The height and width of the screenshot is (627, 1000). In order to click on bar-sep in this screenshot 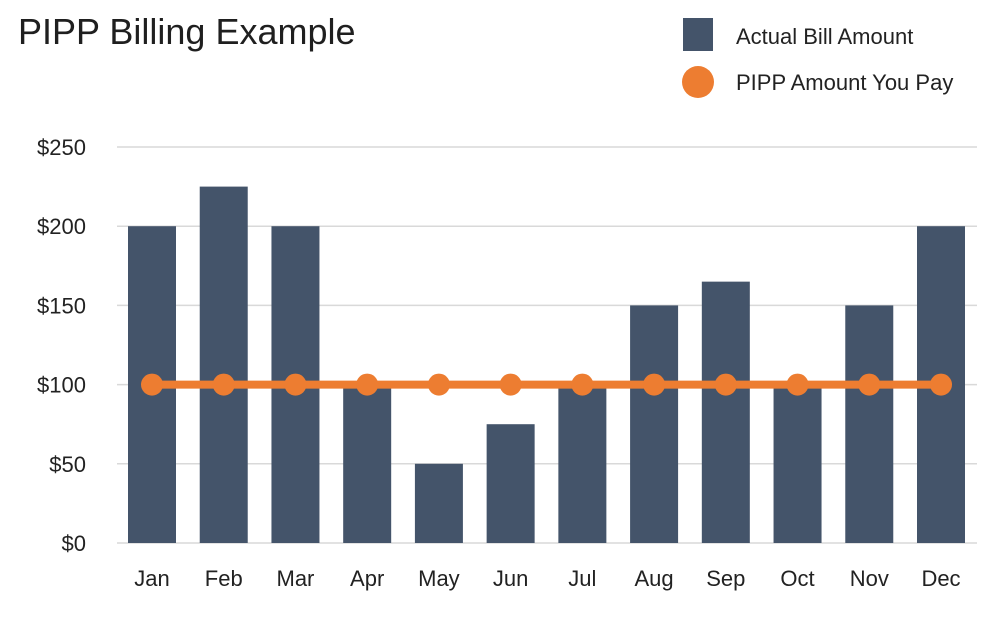, I will do `click(725, 412)`.